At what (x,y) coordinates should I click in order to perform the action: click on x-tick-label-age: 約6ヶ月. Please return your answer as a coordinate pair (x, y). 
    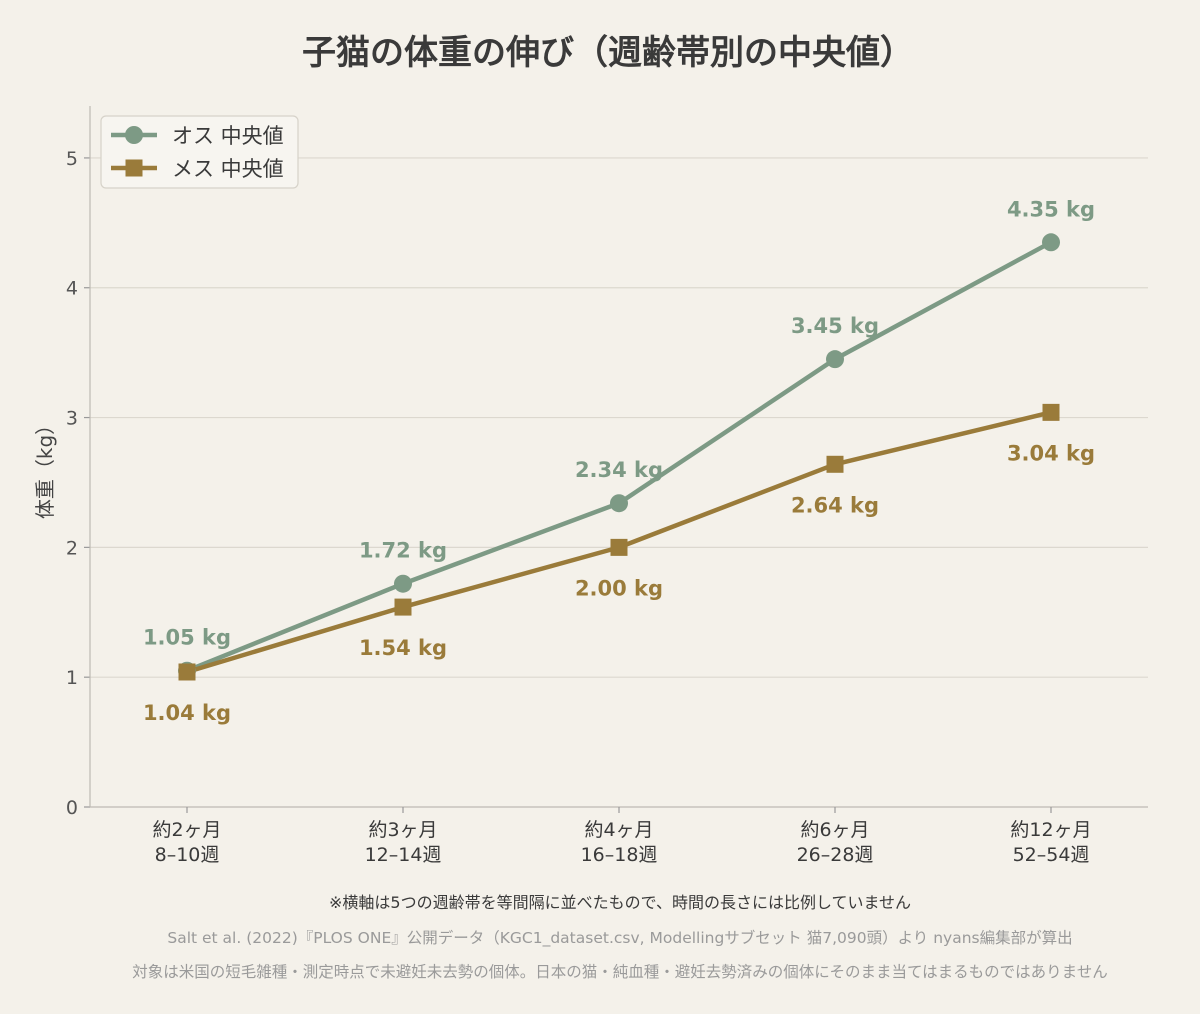
    Looking at the image, I should click on (834, 830).